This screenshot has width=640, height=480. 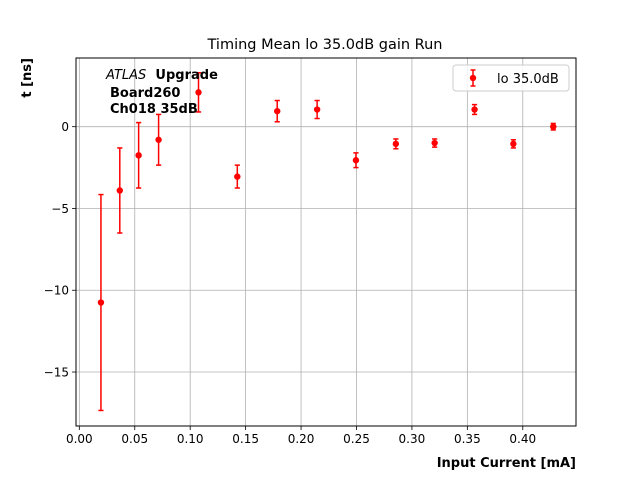 What do you see at coordinates (356, 439) in the screenshot?
I see `x-tick-label: 0.25` at bounding box center [356, 439].